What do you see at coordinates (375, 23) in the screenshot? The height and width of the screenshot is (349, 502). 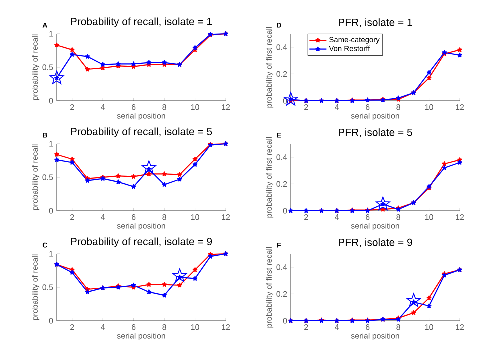 I see `chart-title: PFR, isolate = 1` at bounding box center [375, 23].